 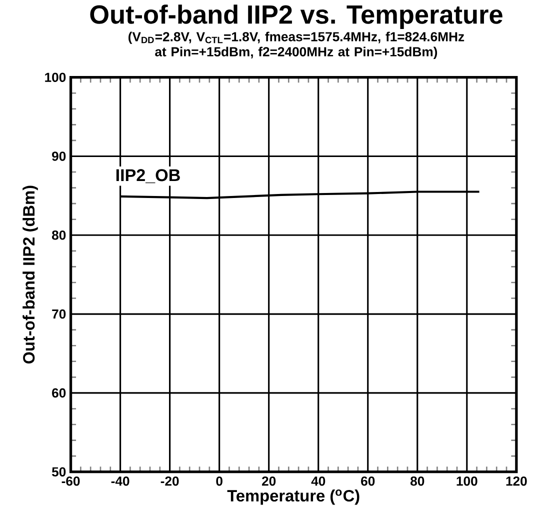 I want to click on y-tick-label: 90, so click(x=59, y=156).